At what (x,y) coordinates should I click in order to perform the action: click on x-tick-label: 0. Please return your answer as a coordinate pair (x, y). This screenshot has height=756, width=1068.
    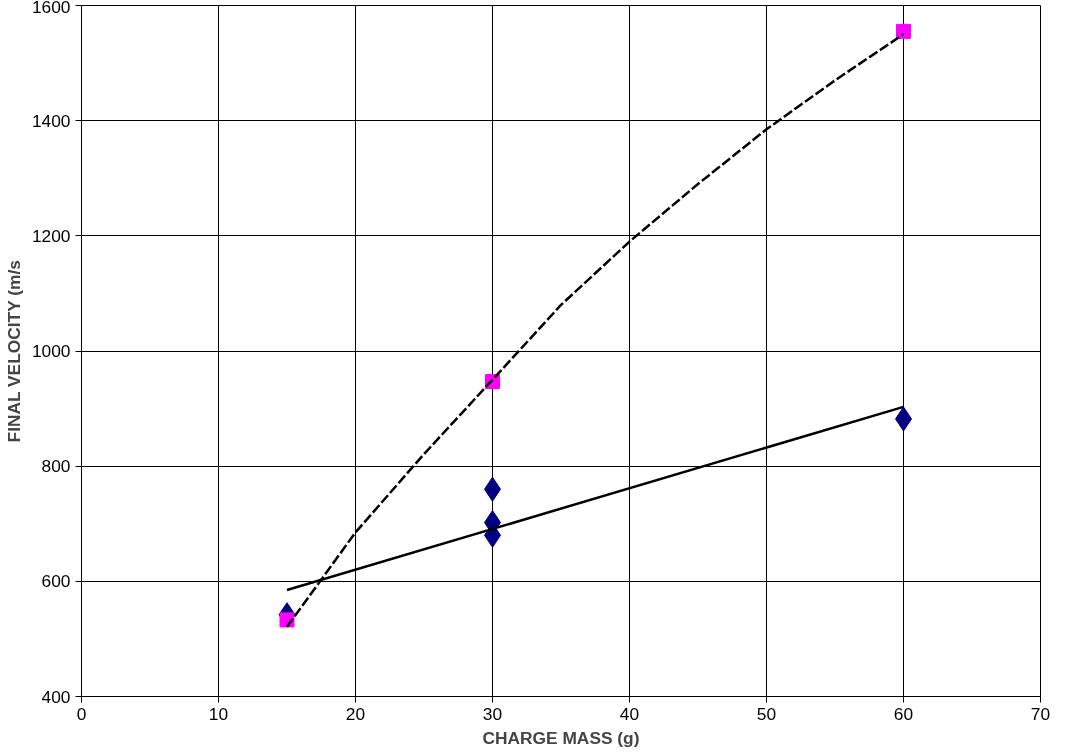
    Looking at the image, I should click on (81, 713).